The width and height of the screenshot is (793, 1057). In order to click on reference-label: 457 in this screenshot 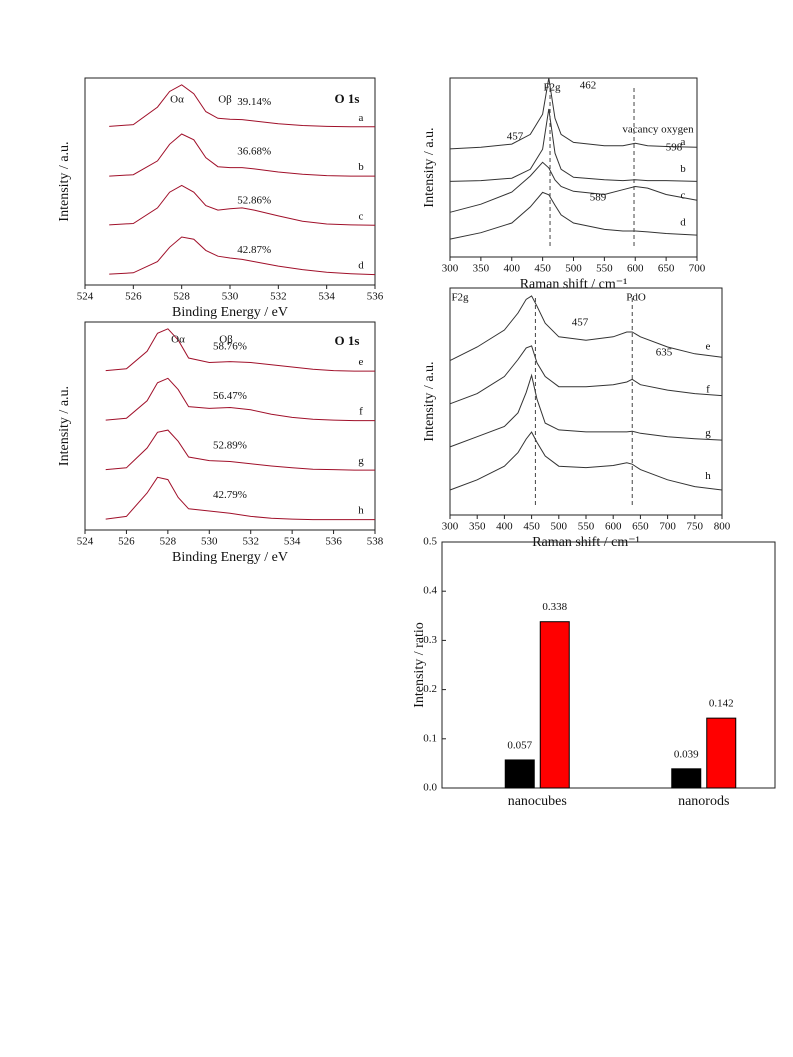, I will do `click(580, 323)`.